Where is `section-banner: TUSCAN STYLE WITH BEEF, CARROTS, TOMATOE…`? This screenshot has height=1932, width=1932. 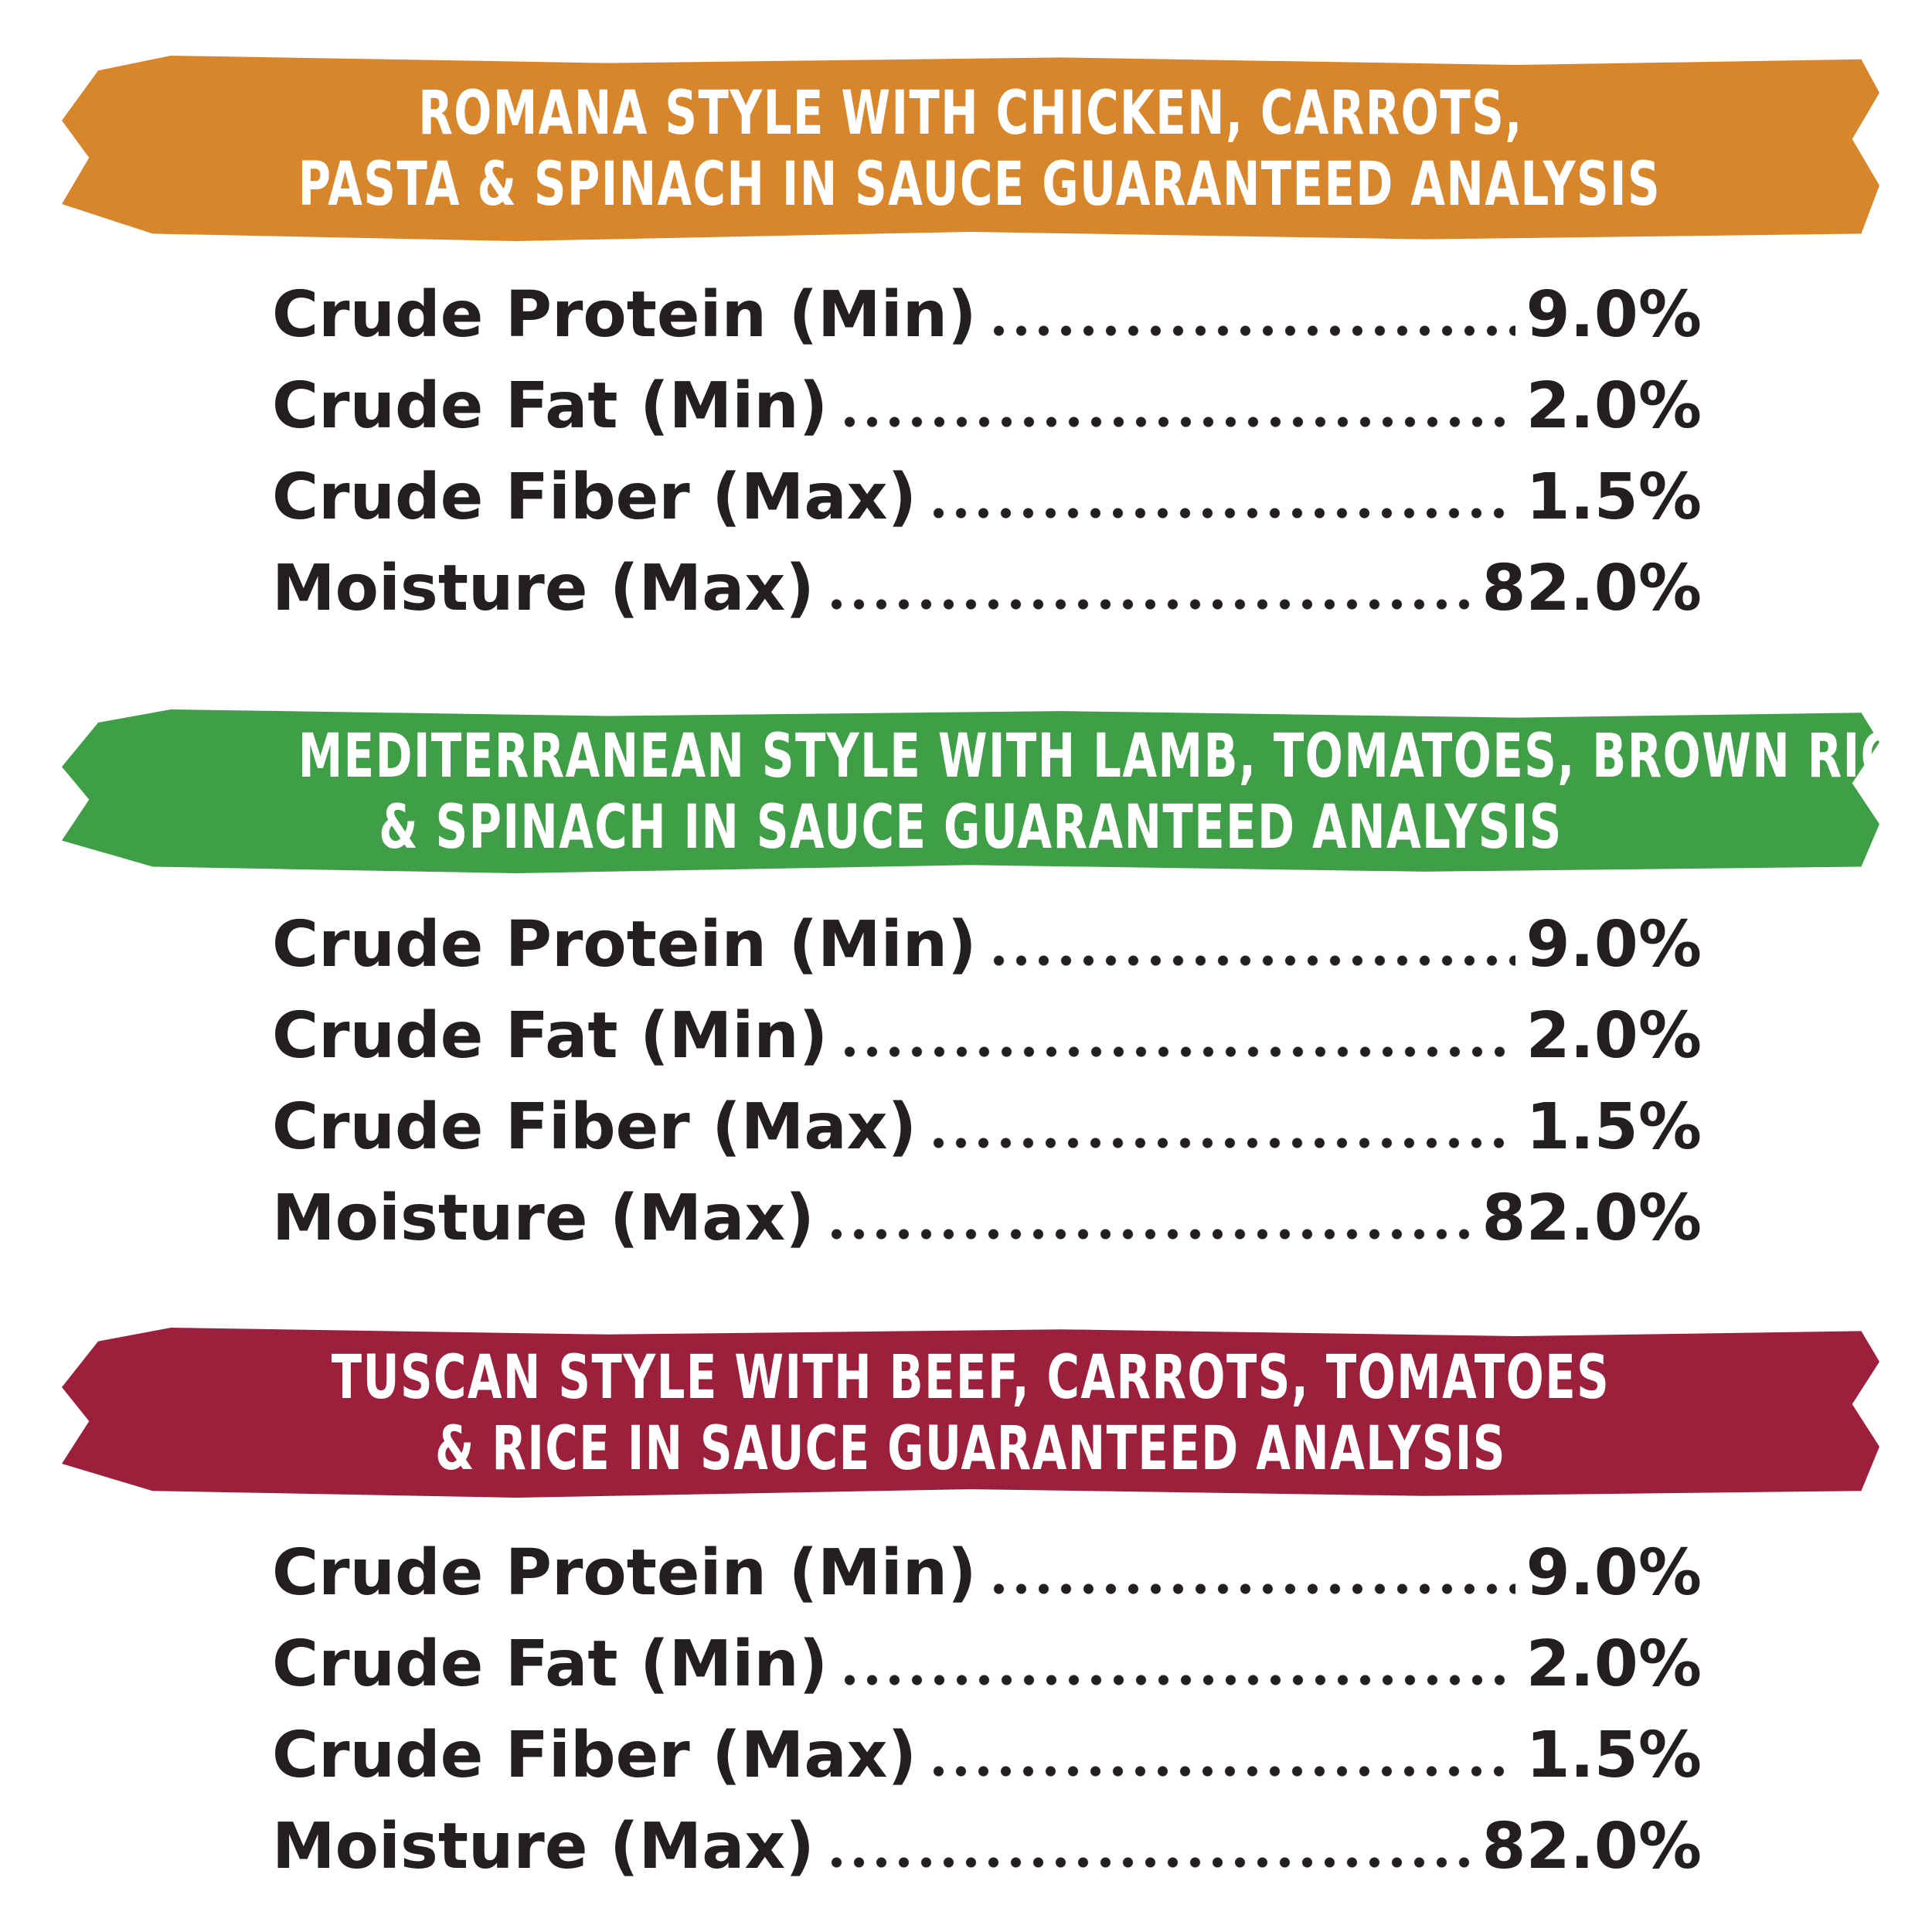 section-banner: TUSCAN STYLE WITH BEEF, CARROTS, TOMATOE… is located at coordinates (971, 1413).